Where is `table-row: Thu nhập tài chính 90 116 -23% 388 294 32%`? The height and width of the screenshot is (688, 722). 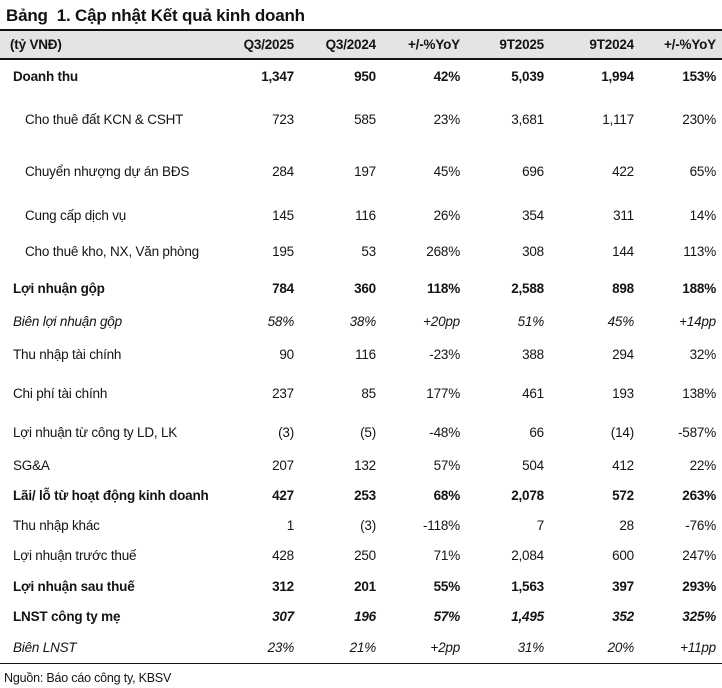
table-row: Thu nhập tài chính 90 116 -23% 388 294 32% is located at coordinates (361, 354).